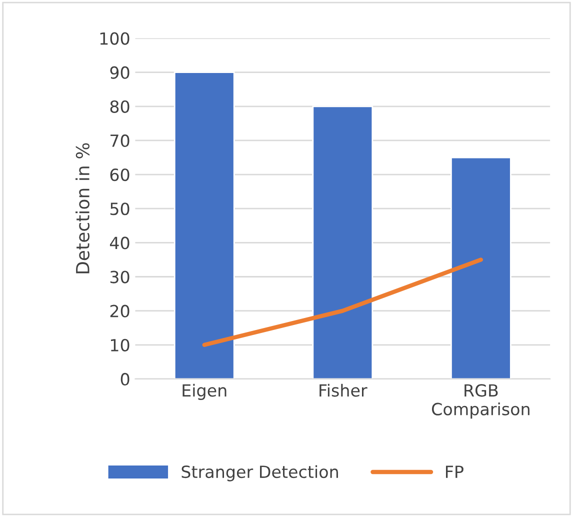 This screenshot has width=573, height=517. What do you see at coordinates (120, 345) in the screenshot?
I see `y-tick-label: 10` at bounding box center [120, 345].